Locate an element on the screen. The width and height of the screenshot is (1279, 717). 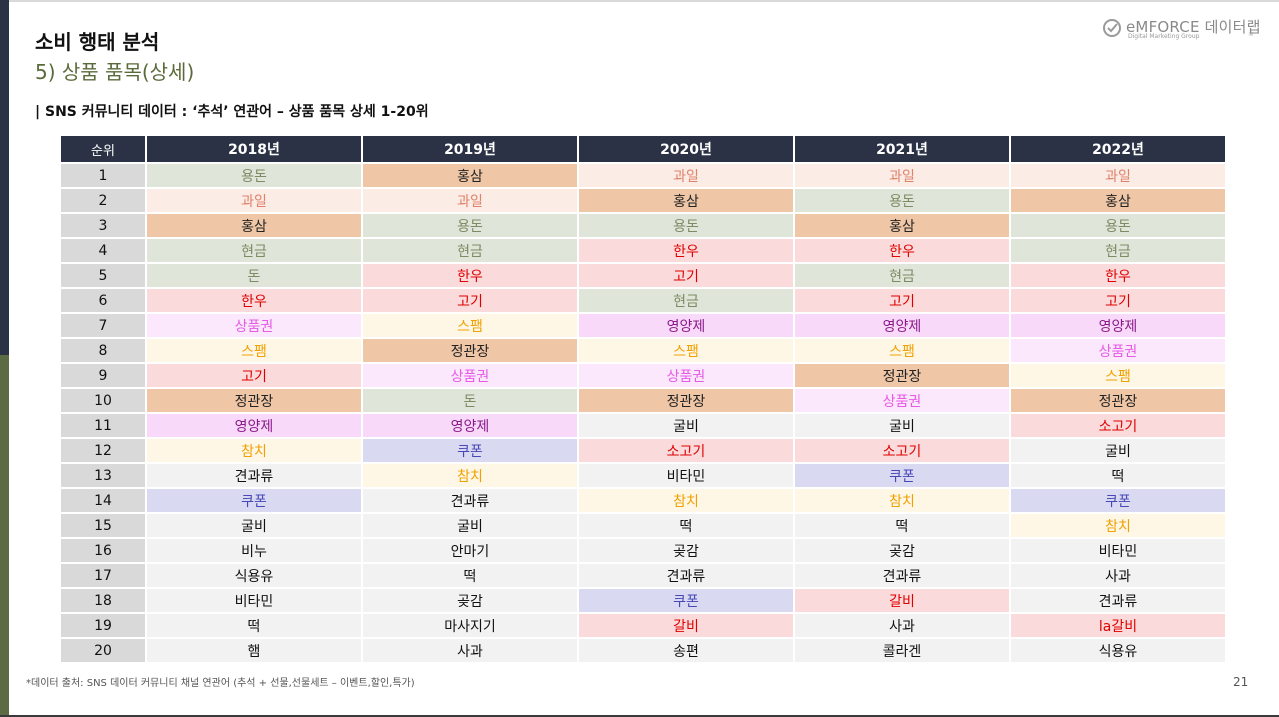
table-cell: 안마기 is located at coordinates (470, 551).